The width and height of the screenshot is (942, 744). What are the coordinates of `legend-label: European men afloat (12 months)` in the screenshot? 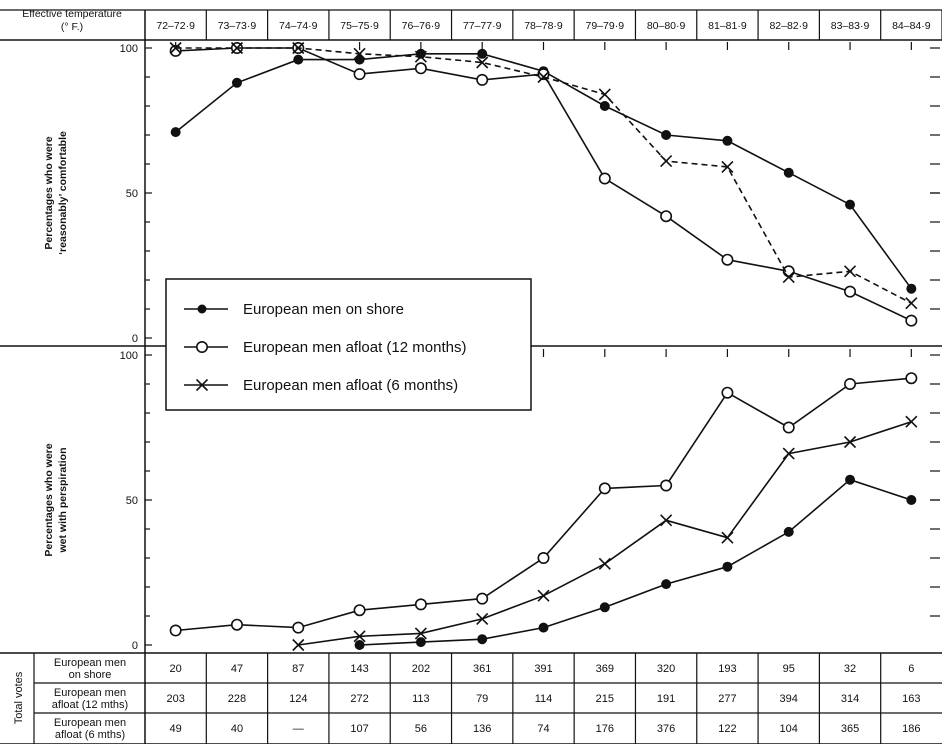 It's located at (354, 347).